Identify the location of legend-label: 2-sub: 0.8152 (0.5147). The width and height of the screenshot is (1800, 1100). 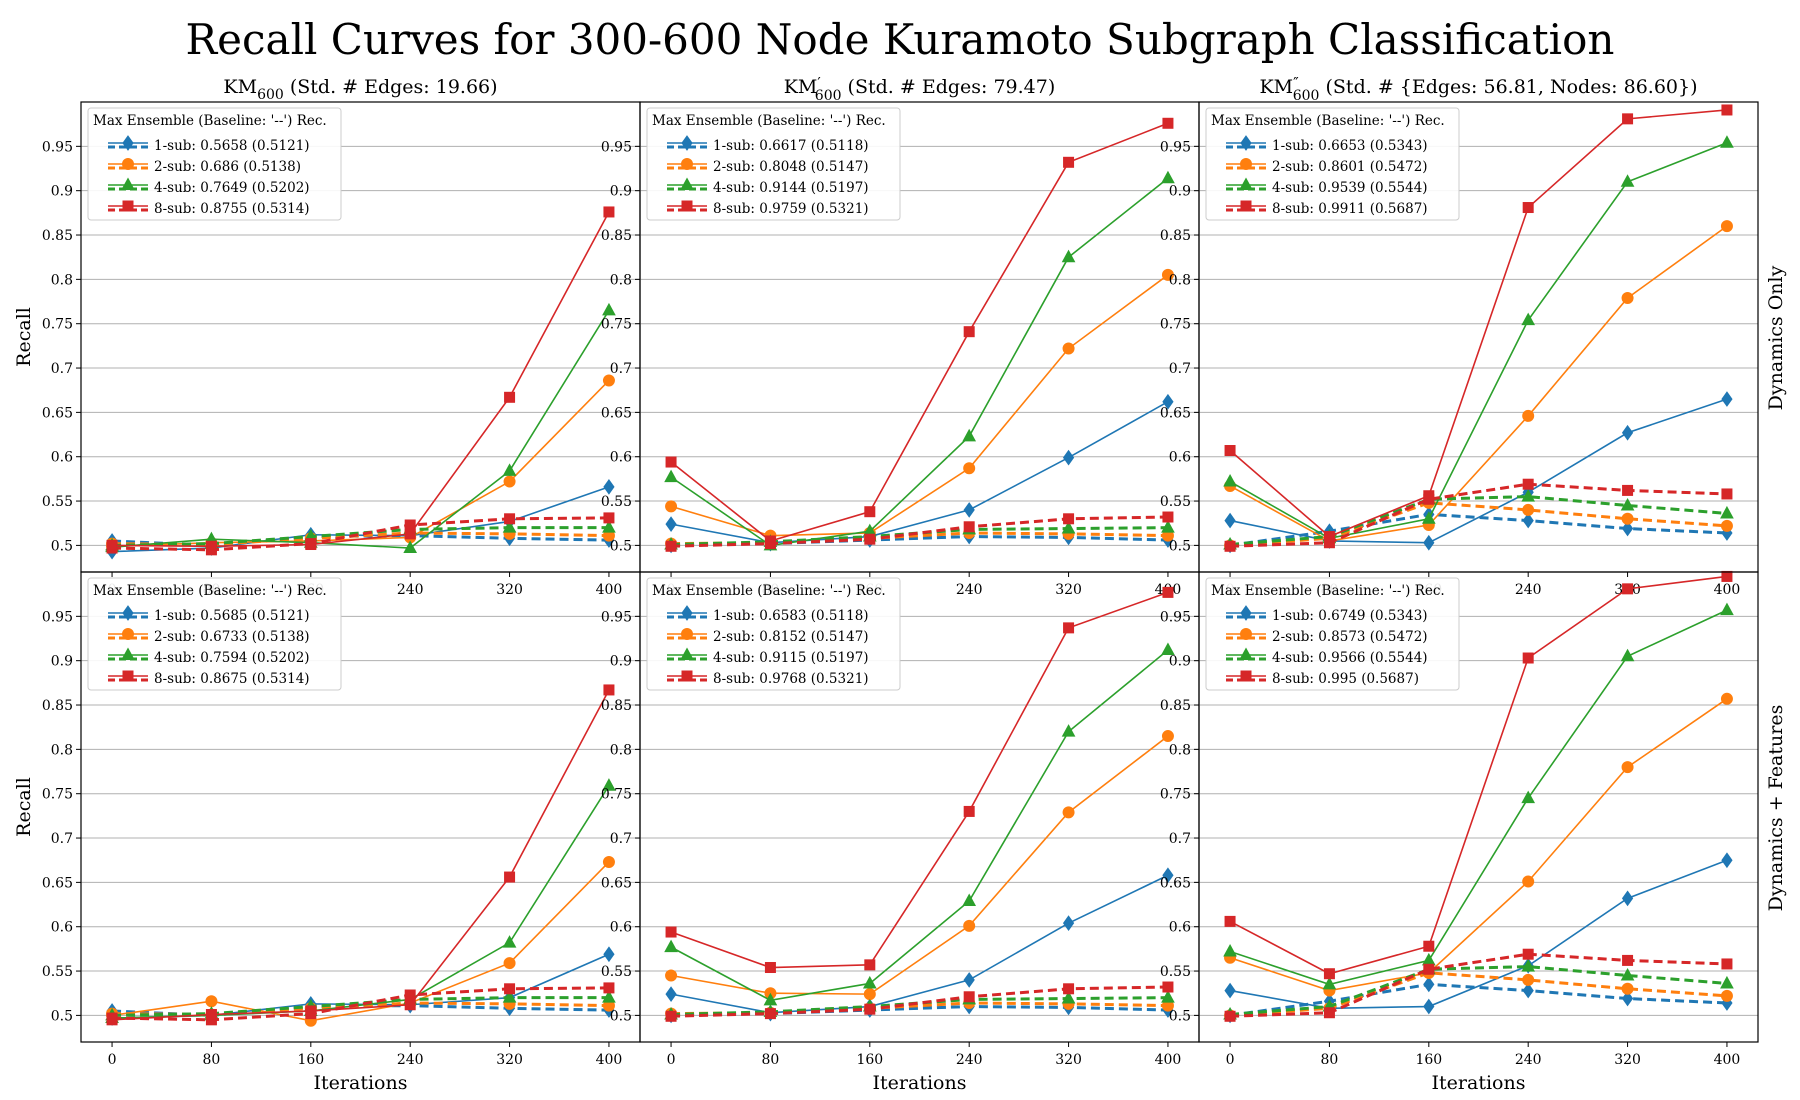
(791, 637).